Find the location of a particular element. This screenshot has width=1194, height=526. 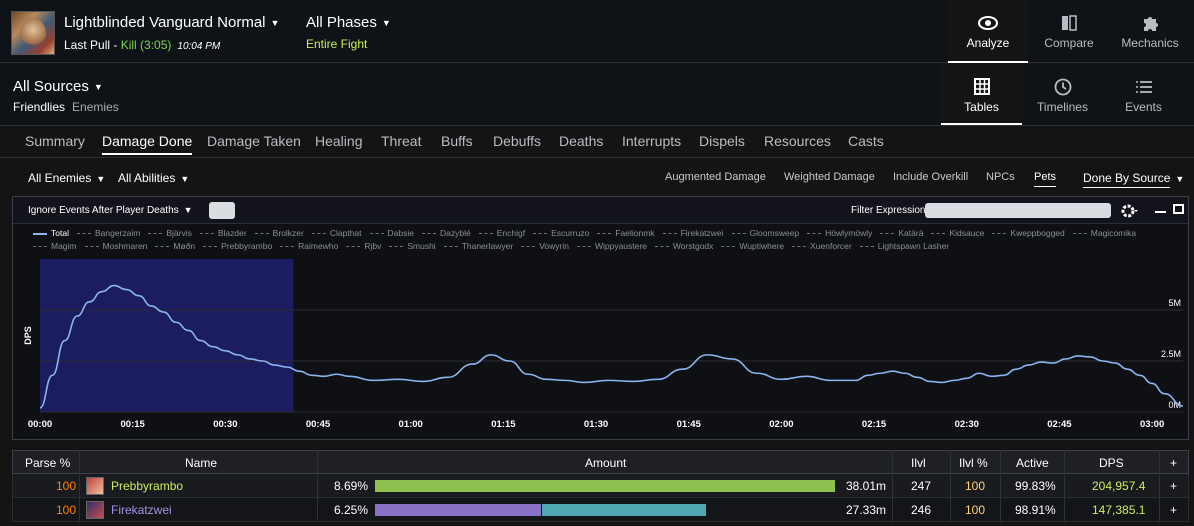

legend-item: Dazyblé is located at coordinates (446, 233).